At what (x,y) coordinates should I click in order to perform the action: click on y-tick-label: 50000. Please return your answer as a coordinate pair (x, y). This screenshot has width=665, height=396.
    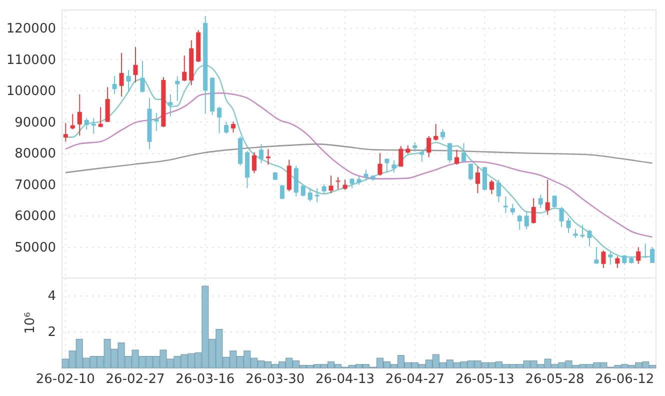
    Looking at the image, I should click on (35, 248).